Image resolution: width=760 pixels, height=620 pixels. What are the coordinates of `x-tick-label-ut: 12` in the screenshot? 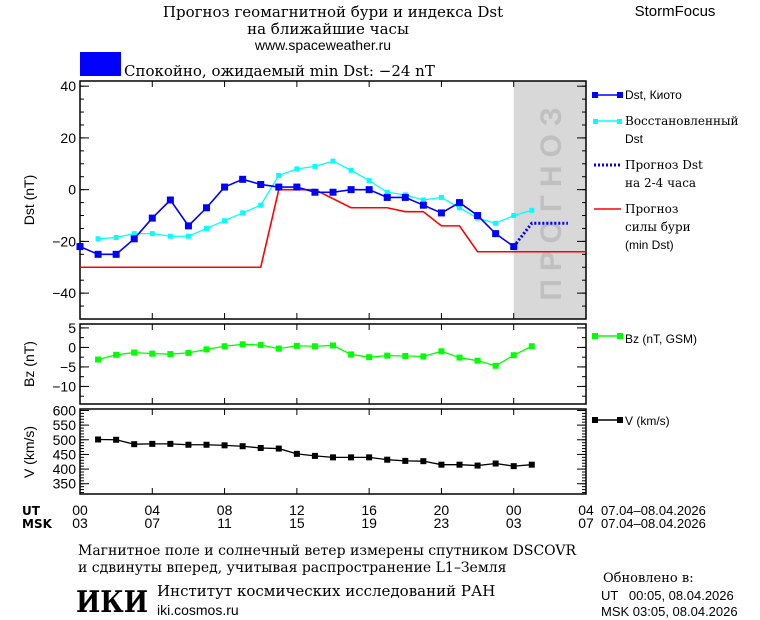 It's located at (297, 510).